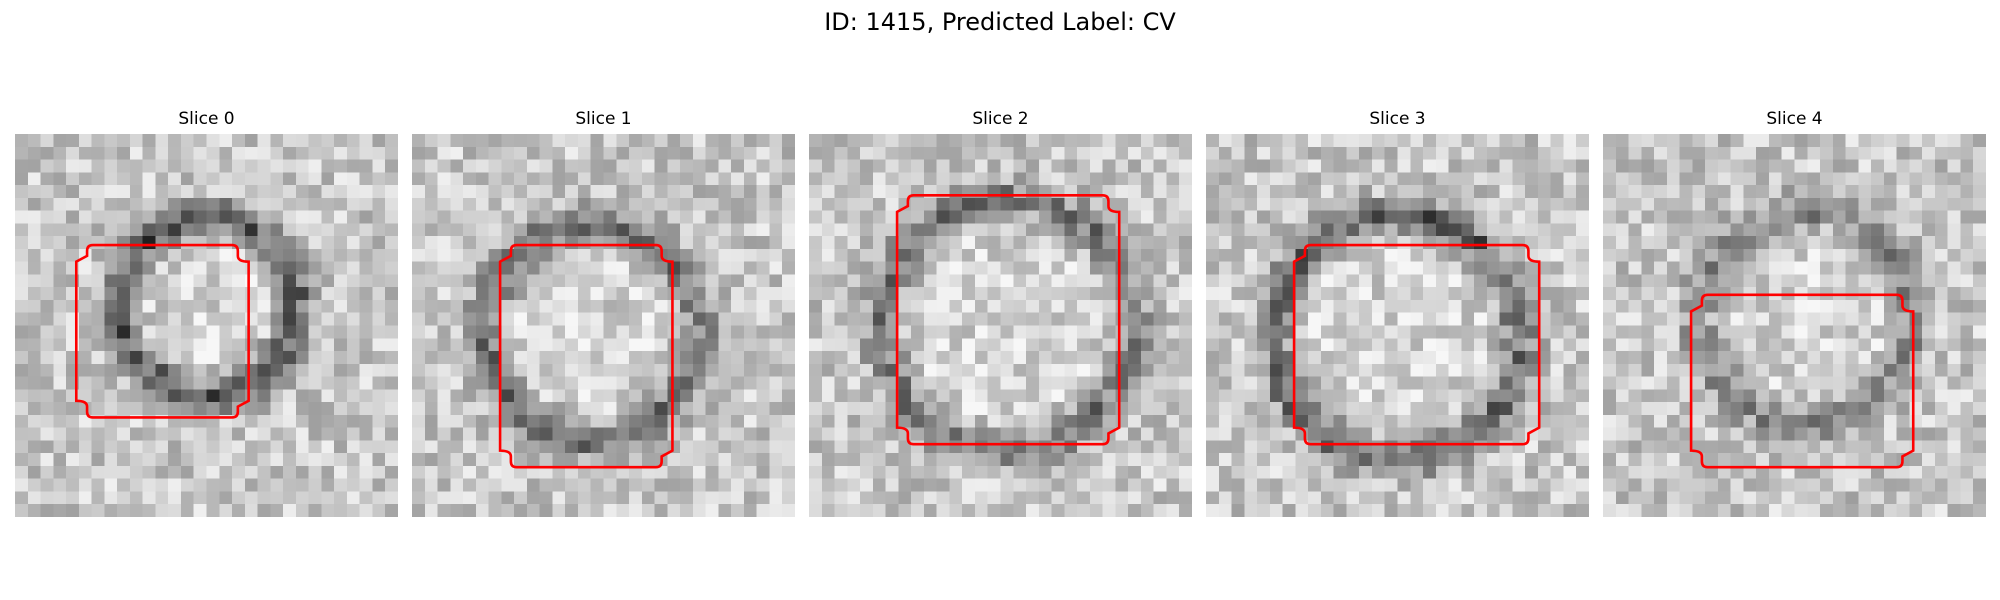  I want to click on slice-panel-4: Slice 4, so click(1794, 312).